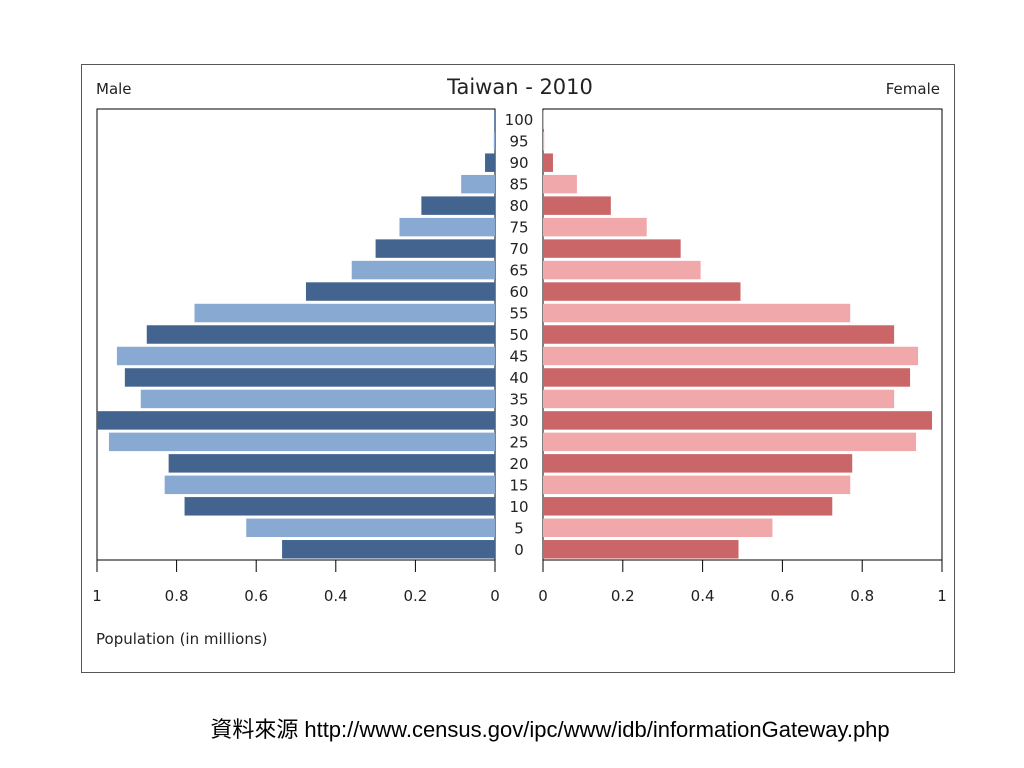  Describe the element at coordinates (114, 89) in the screenshot. I see `male-side-label: Male` at that location.